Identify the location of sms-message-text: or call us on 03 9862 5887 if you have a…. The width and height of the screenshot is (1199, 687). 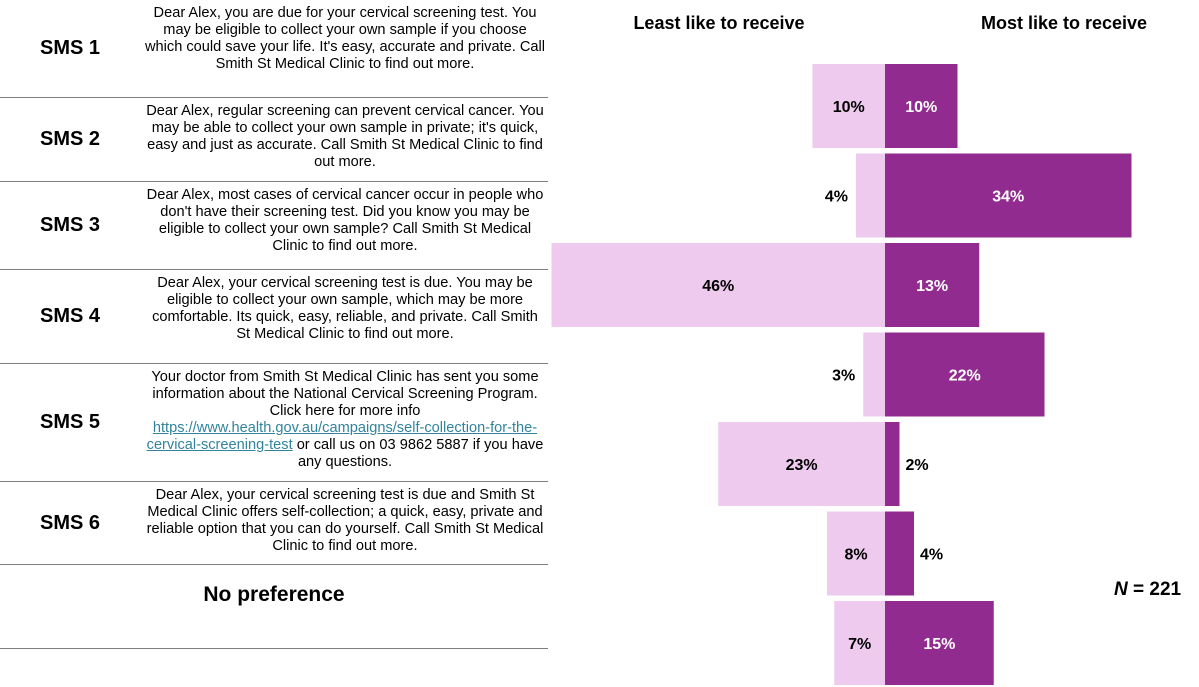
(418, 453).